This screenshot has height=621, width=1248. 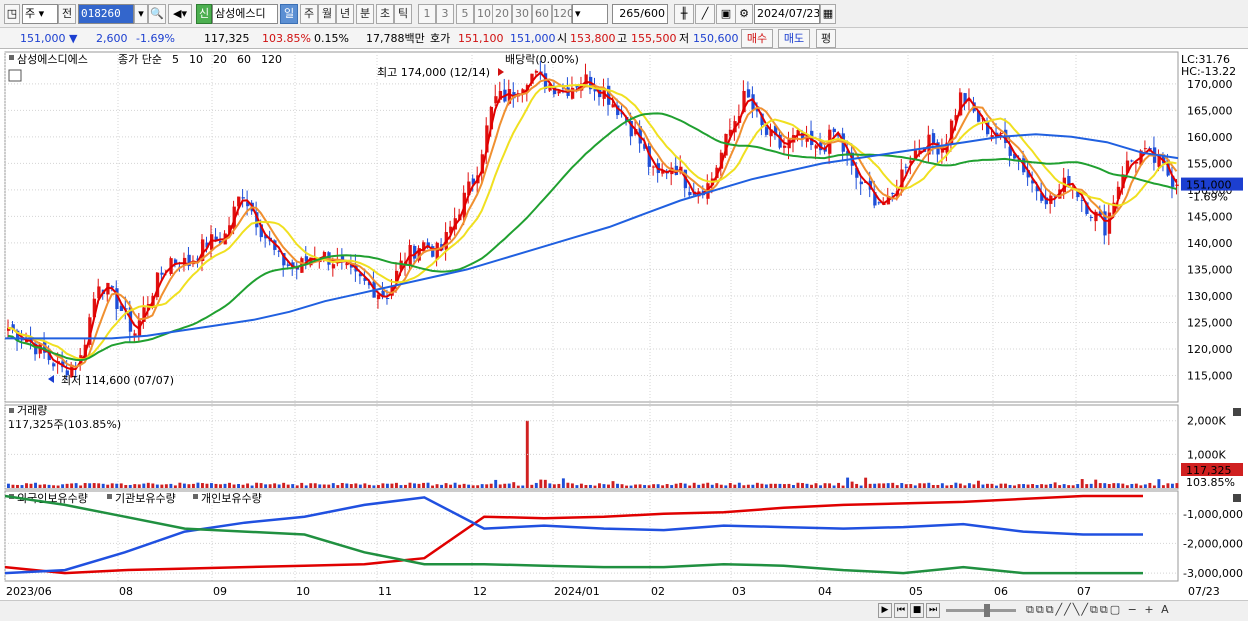 I want to click on credit-badge: 신, so click(x=204, y=14).